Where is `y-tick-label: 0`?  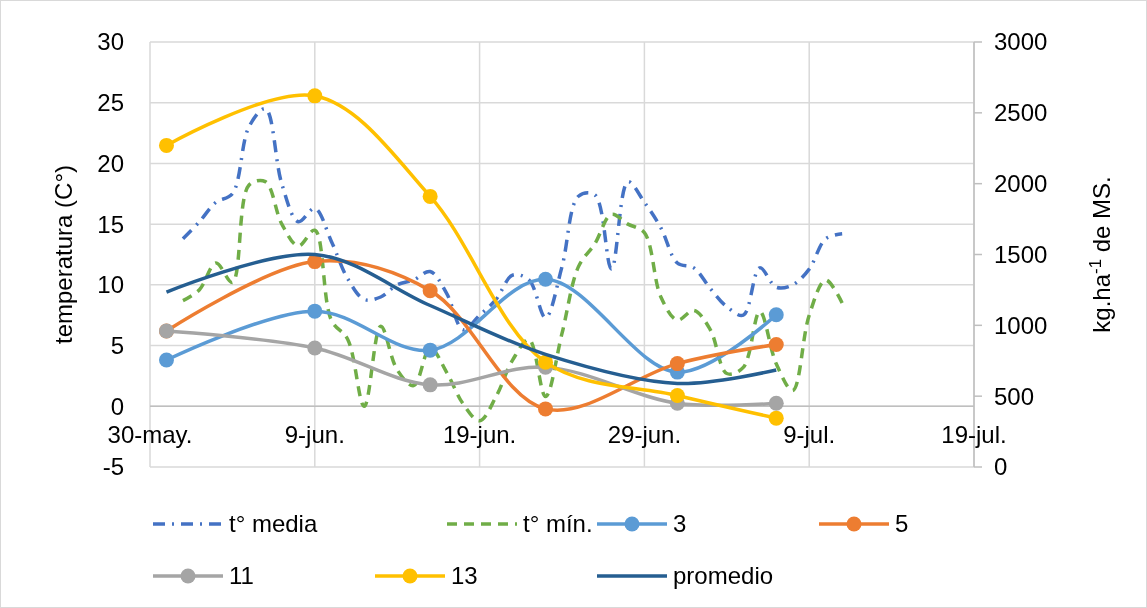
y-tick-label: 0 is located at coordinates (117, 406).